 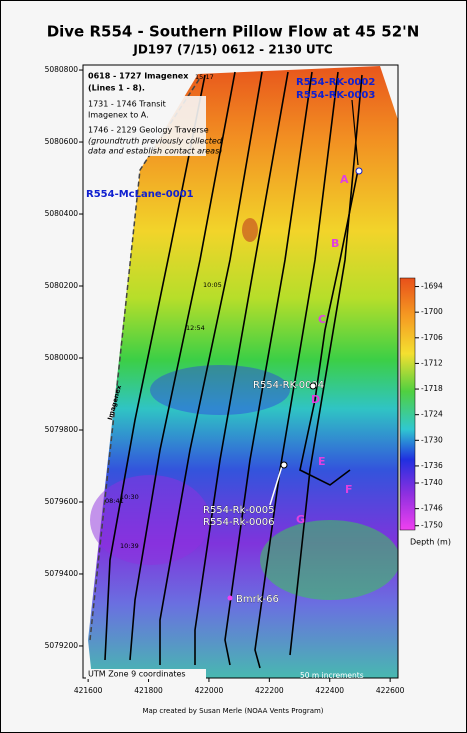 I want to click on sample-label: R554-Rk-0005, so click(x=238, y=510).